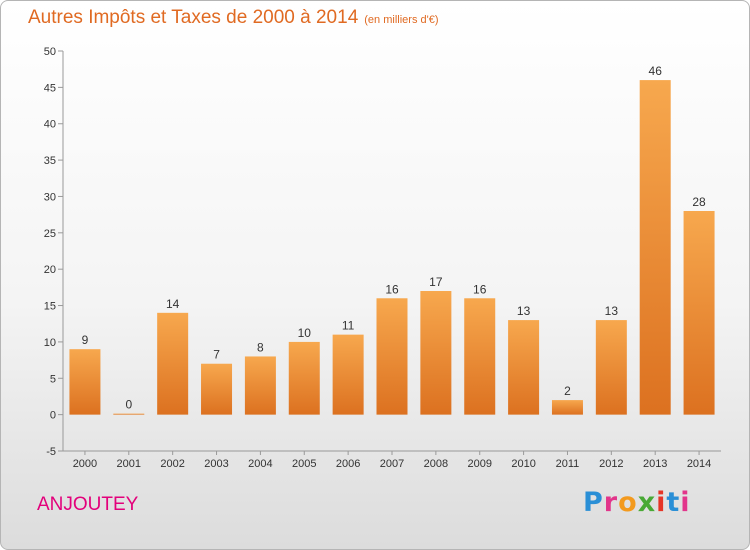  What do you see at coordinates (51, 452) in the screenshot?
I see `y-tick-label: -5` at bounding box center [51, 452].